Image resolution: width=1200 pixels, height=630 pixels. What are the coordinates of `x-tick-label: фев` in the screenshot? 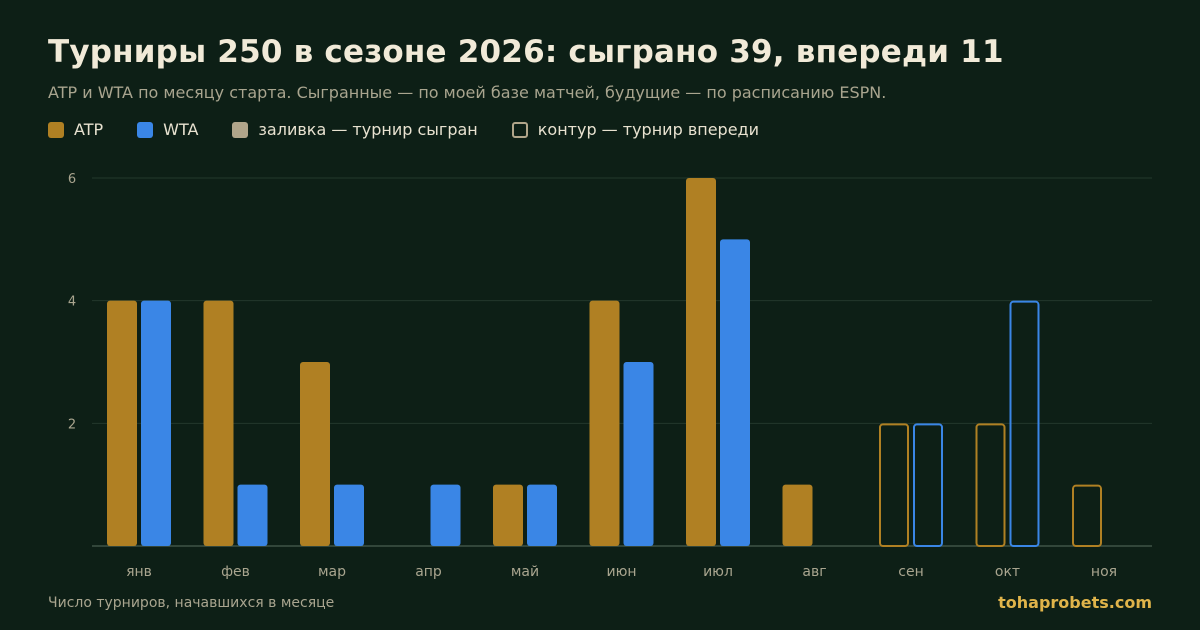 It's located at (235, 572).